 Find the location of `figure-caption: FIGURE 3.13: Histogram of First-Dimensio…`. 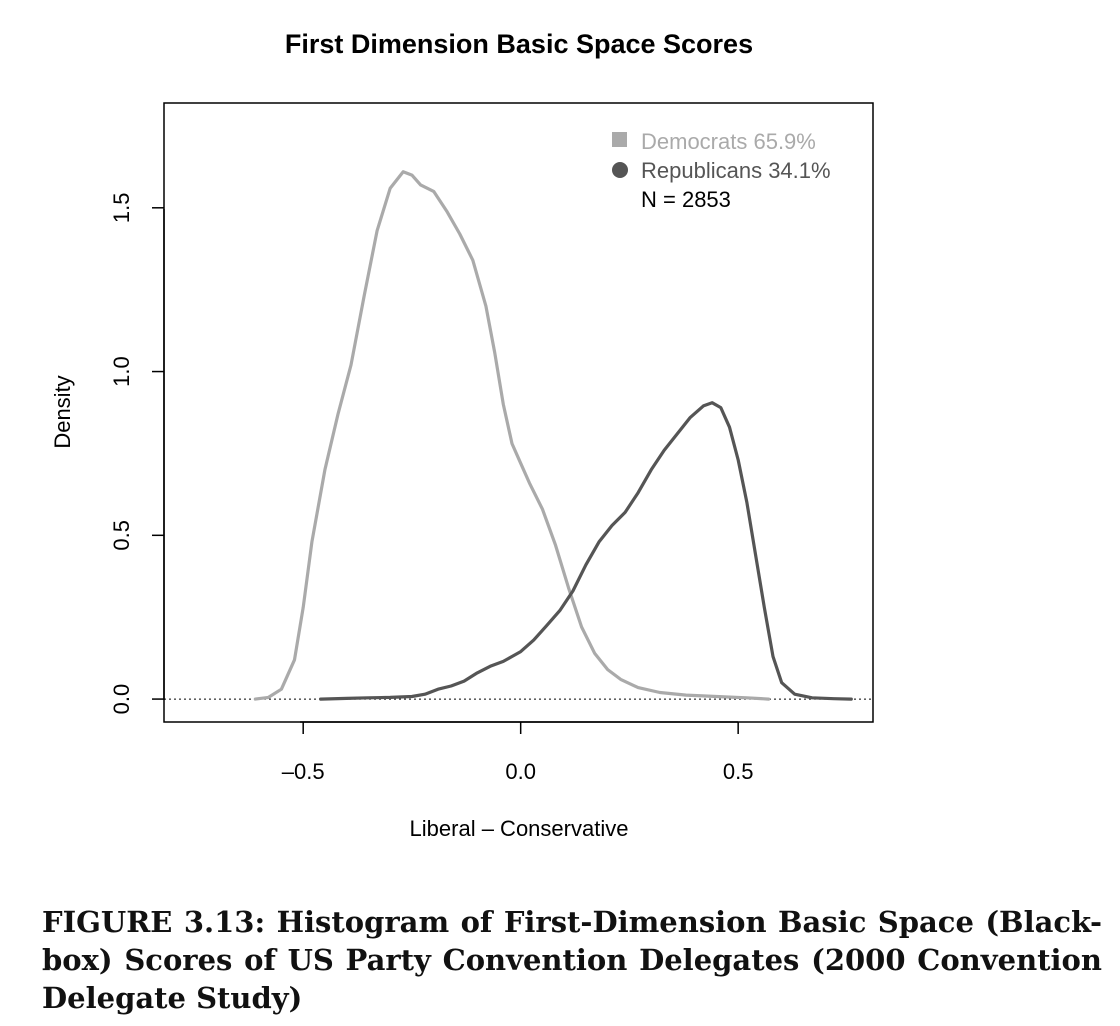

figure-caption: FIGURE 3.13: Histogram of First-Dimensio… is located at coordinates (572, 960).